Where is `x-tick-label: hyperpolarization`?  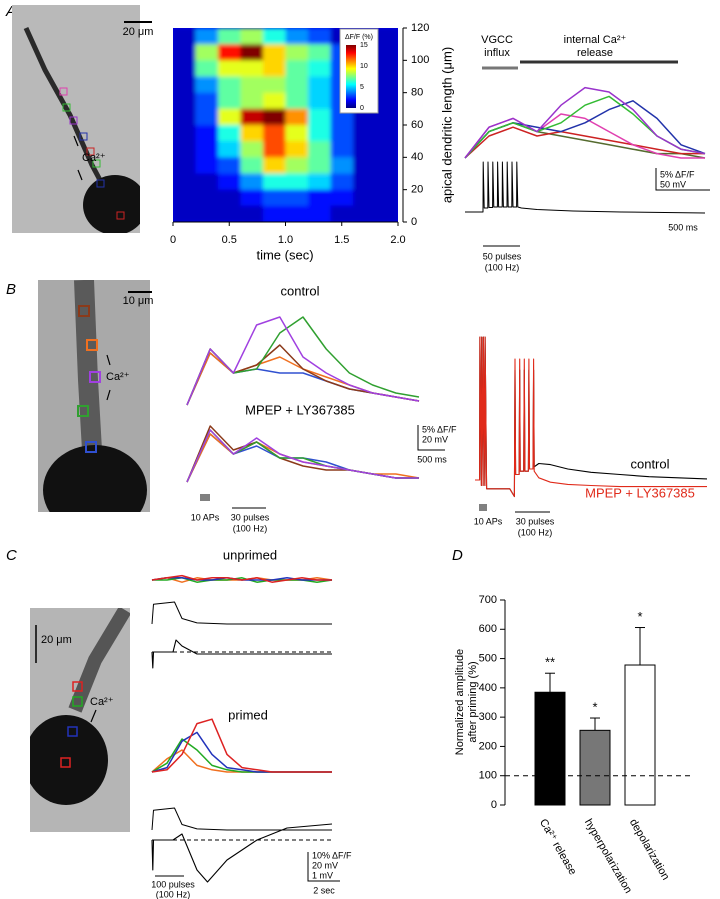
x-tick-label: hyperpolarization is located at coordinates (608, 856).